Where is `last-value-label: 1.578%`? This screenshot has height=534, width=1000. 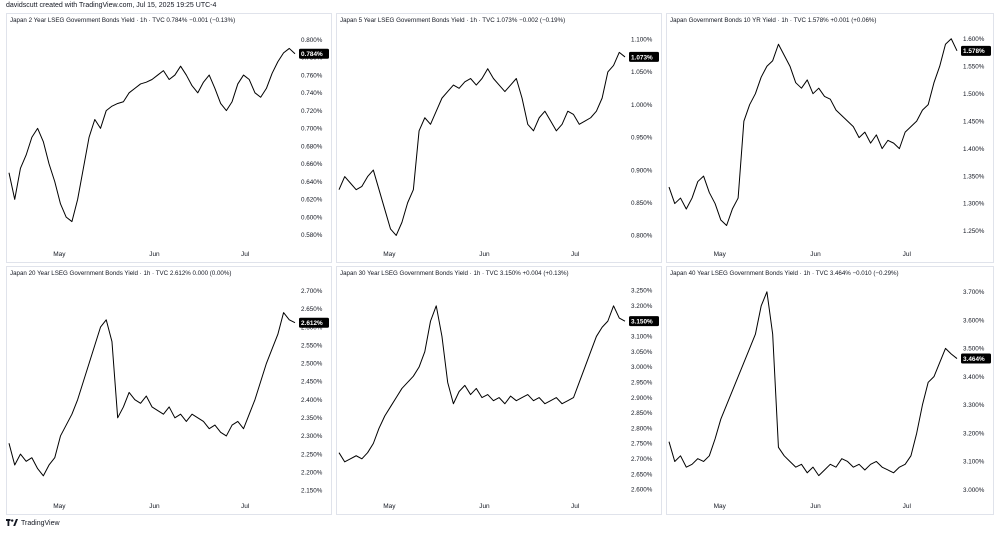 last-value-label: 1.578% is located at coordinates (974, 51).